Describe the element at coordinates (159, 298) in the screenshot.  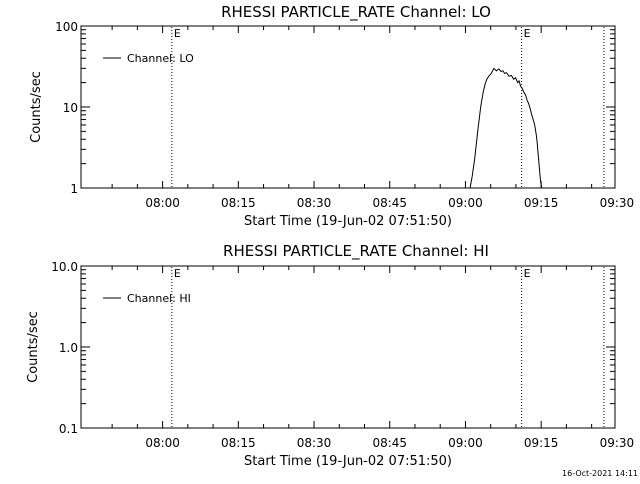
I see `legend-entry: Channel: HI` at that location.